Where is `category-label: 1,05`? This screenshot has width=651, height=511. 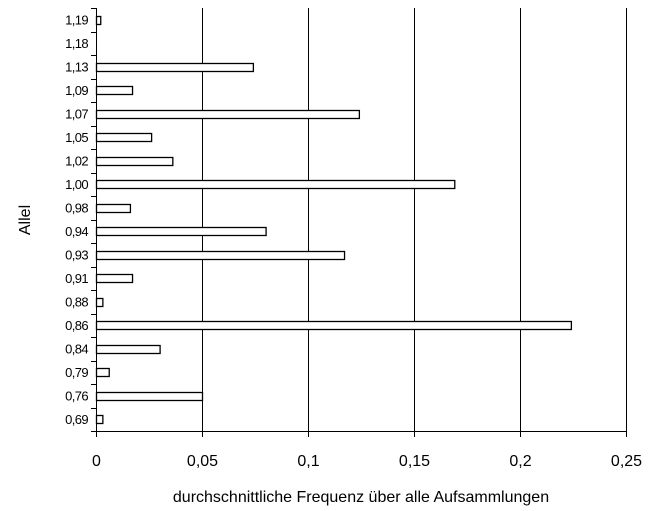
category-label: 1,05 is located at coordinates (76, 137).